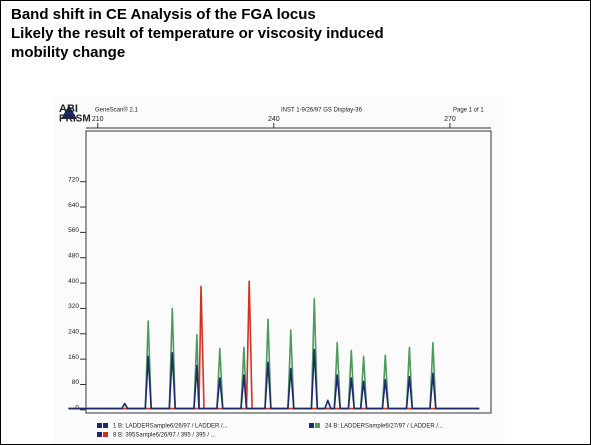 This screenshot has height=445, width=591. Describe the element at coordinates (76, 382) in the screenshot. I see `y-tick-label: 80` at that location.